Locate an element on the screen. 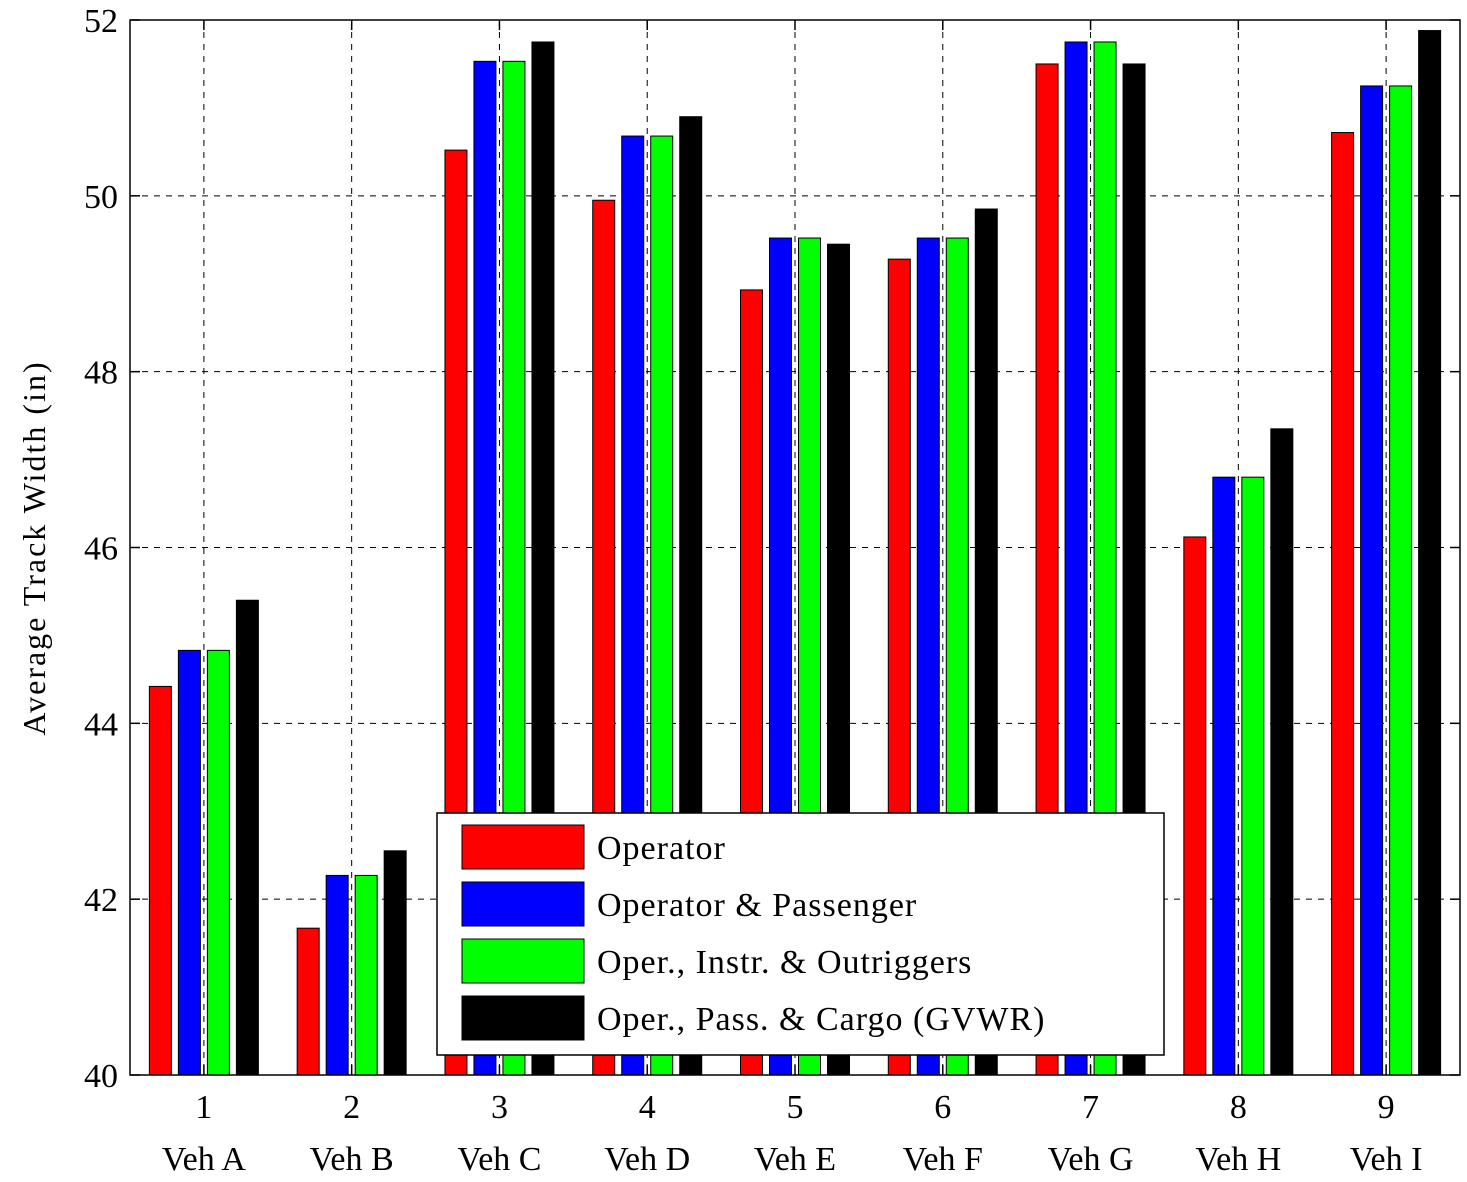 This screenshot has height=1182, width=1467. x-tick-label-4: 4 is located at coordinates (647, 1107).